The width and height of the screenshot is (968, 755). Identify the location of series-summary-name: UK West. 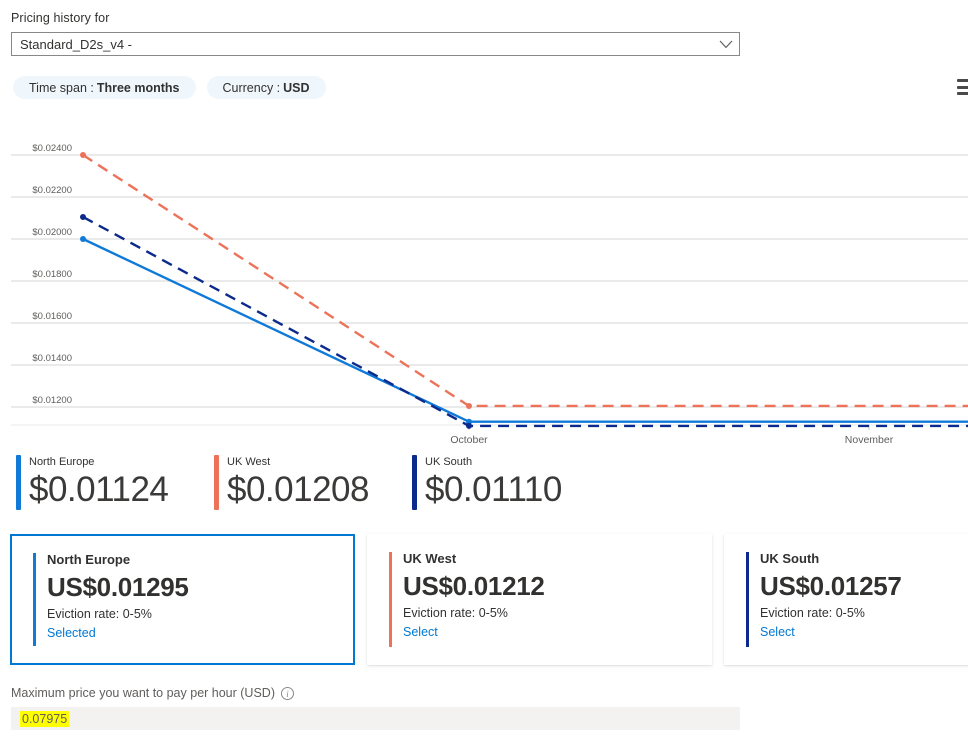
(249, 462).